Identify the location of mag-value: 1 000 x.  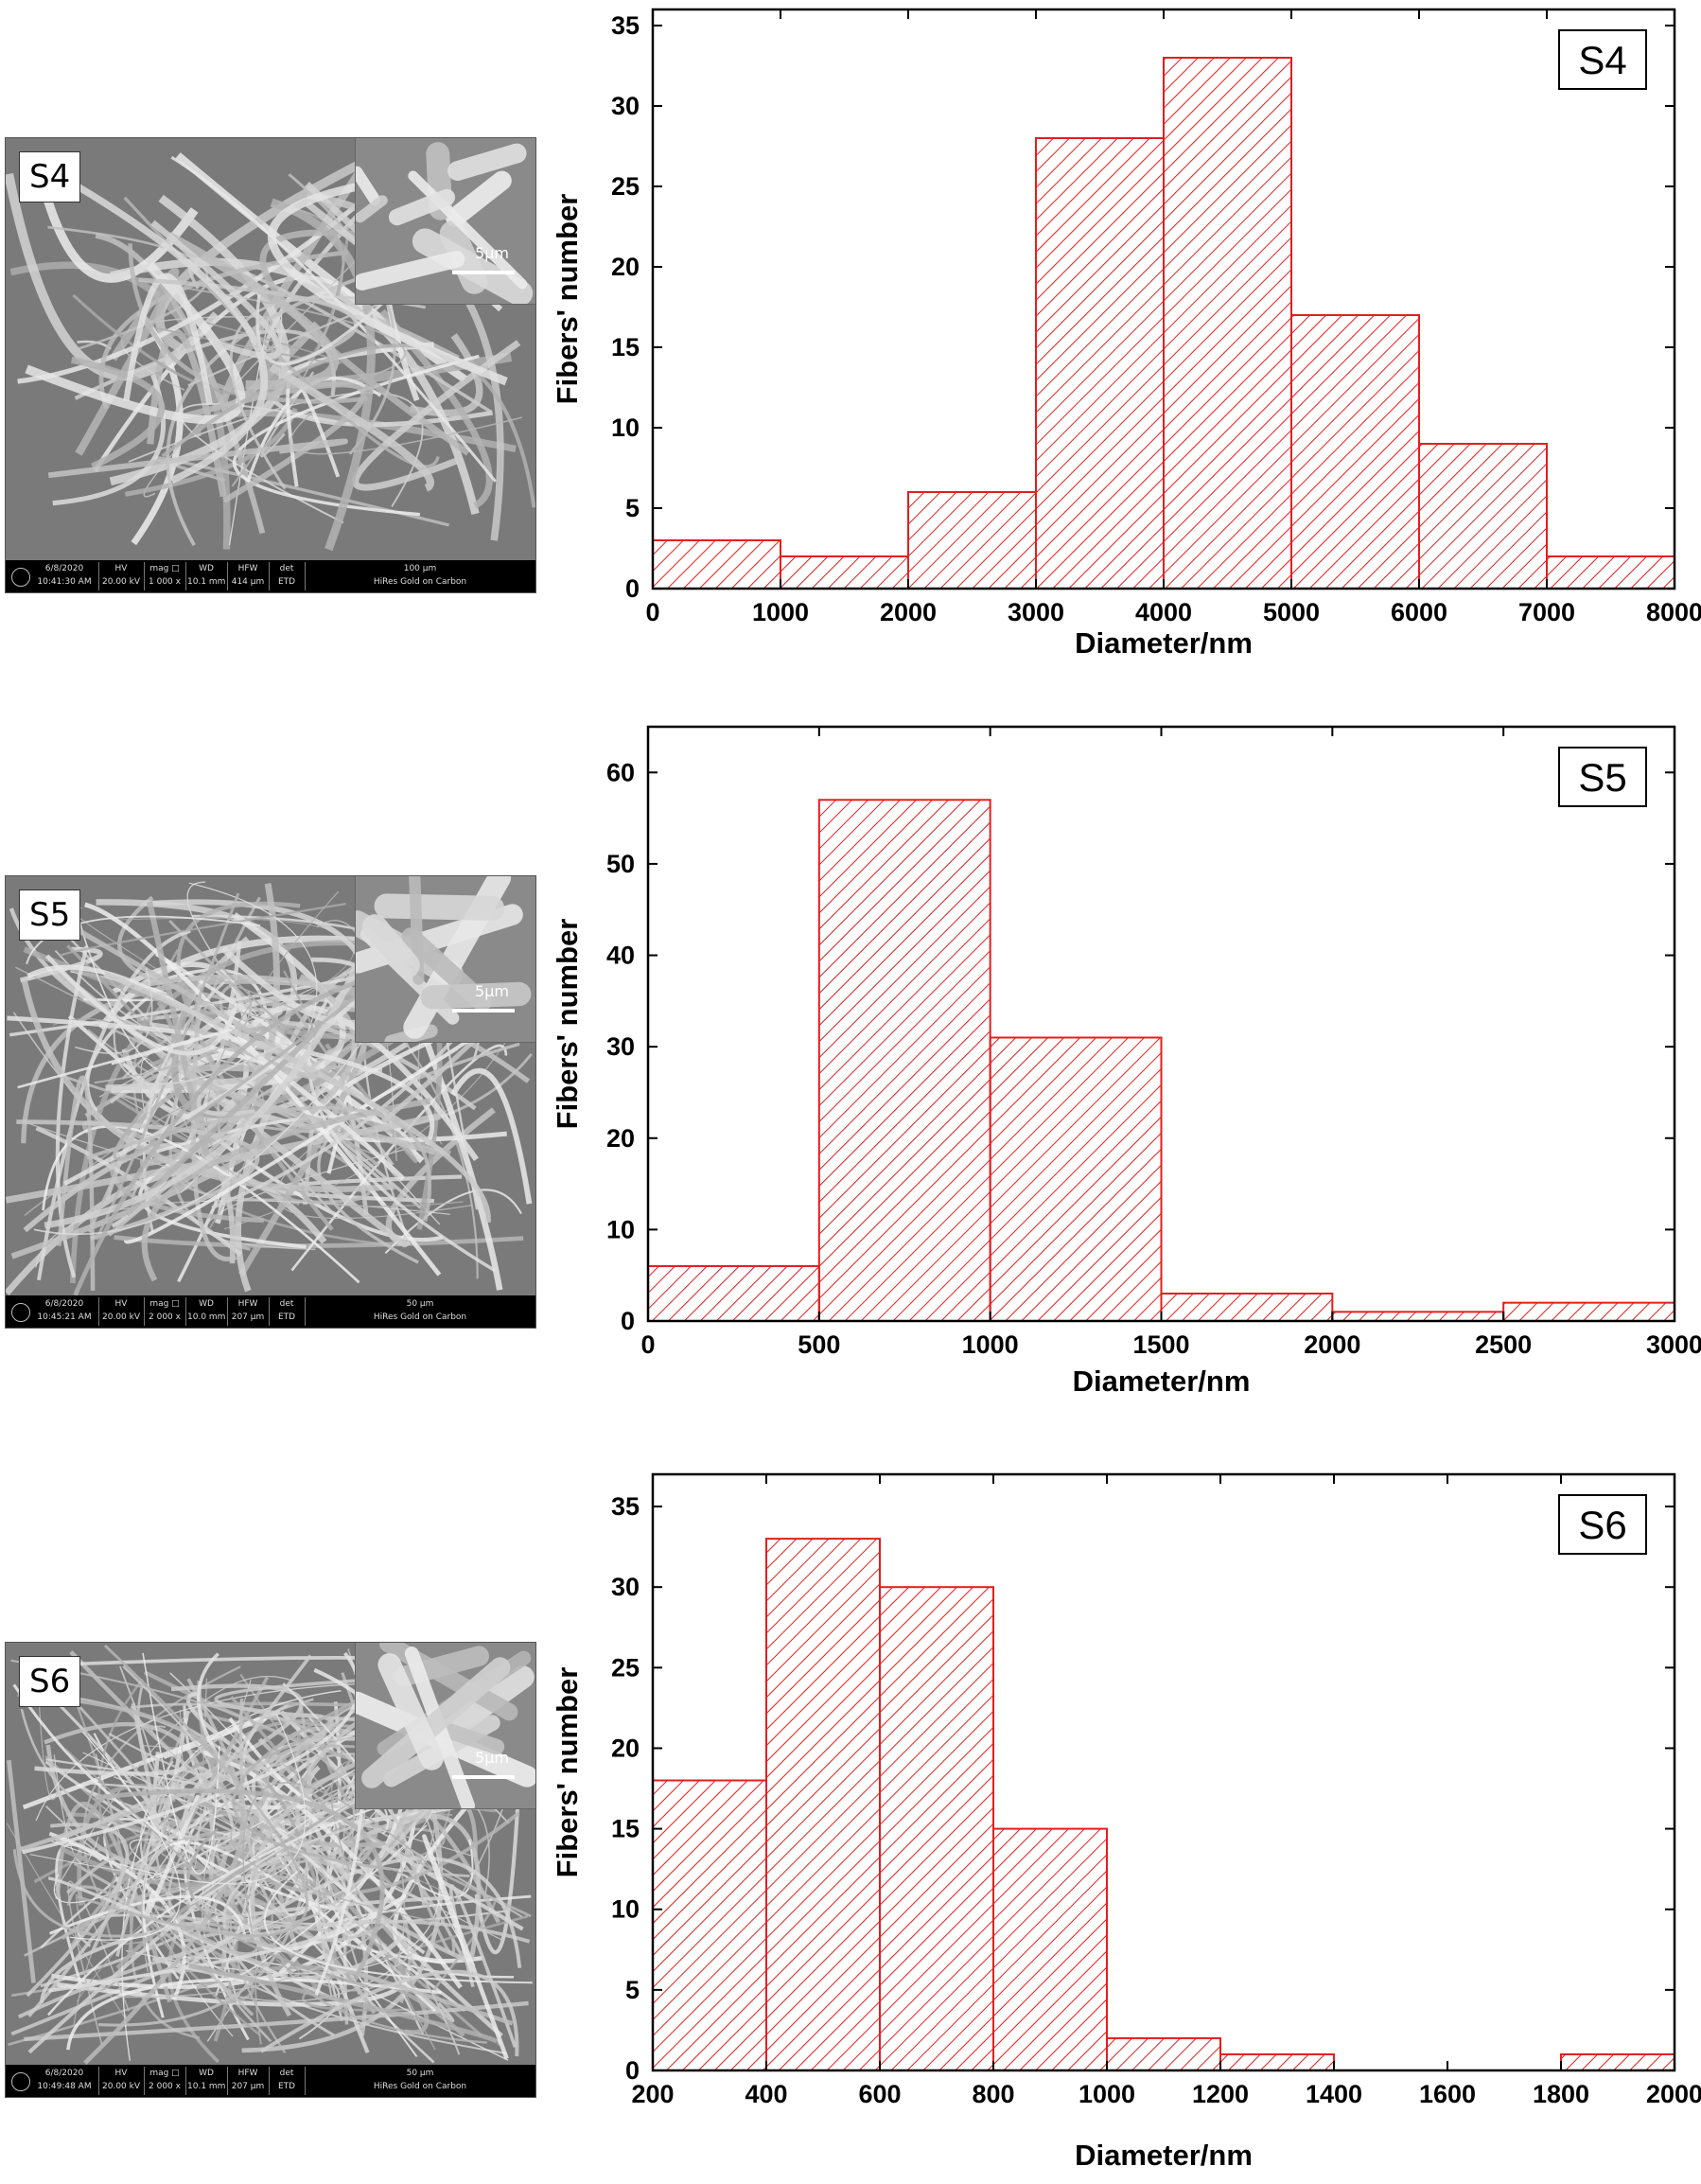
(165, 582).